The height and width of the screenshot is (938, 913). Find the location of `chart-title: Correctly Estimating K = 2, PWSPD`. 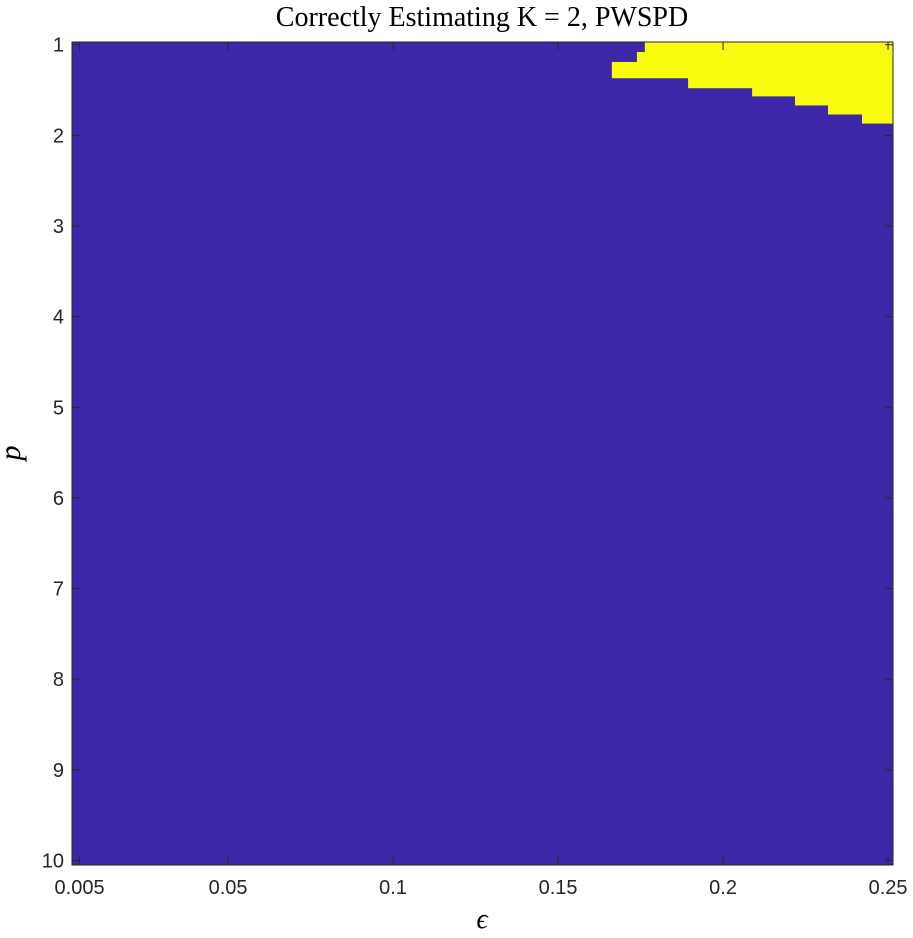

chart-title: Correctly Estimating K = 2, PWSPD is located at coordinates (482, 17).